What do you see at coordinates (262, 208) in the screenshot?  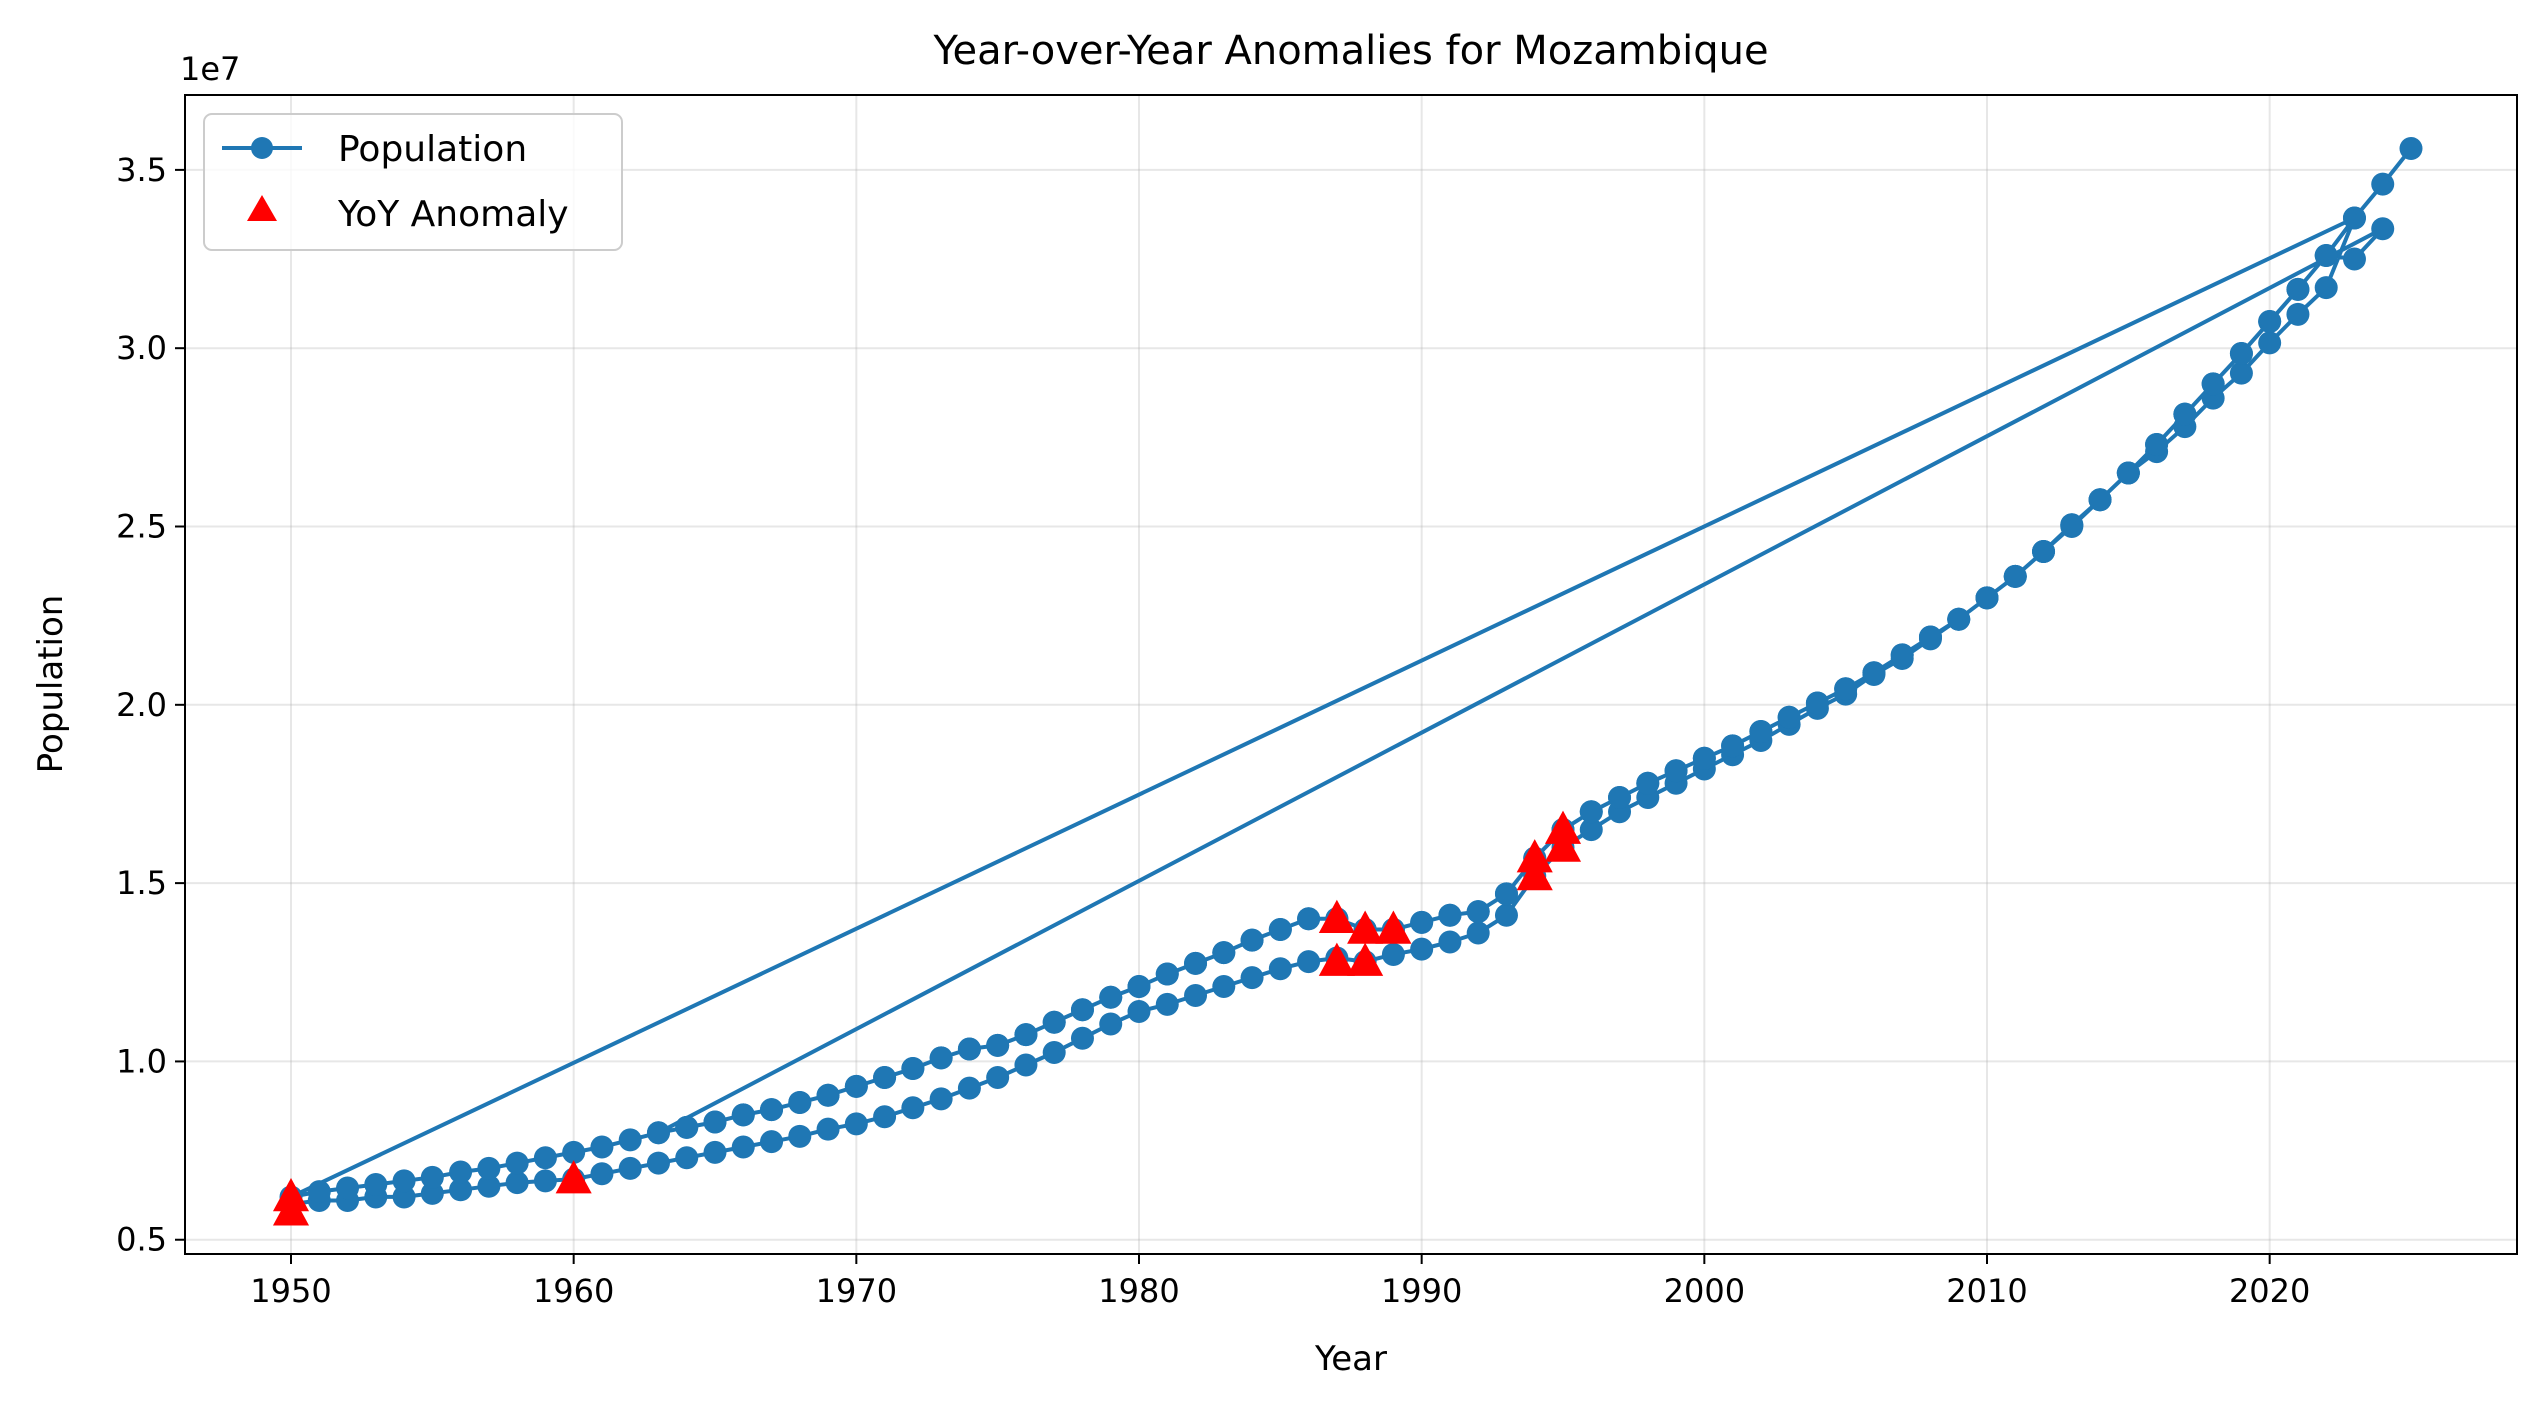 I see `legend-anomaly-marker` at bounding box center [262, 208].